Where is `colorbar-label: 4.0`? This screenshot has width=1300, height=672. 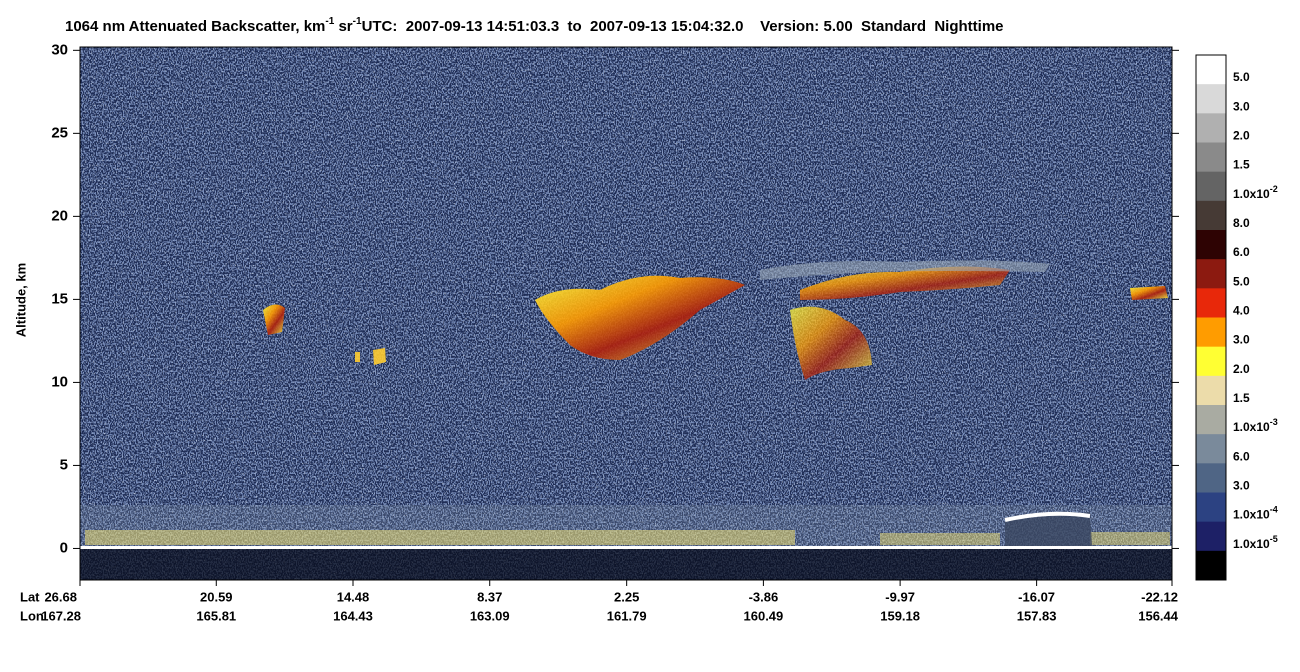 colorbar-label: 4.0 is located at coordinates (1241, 311).